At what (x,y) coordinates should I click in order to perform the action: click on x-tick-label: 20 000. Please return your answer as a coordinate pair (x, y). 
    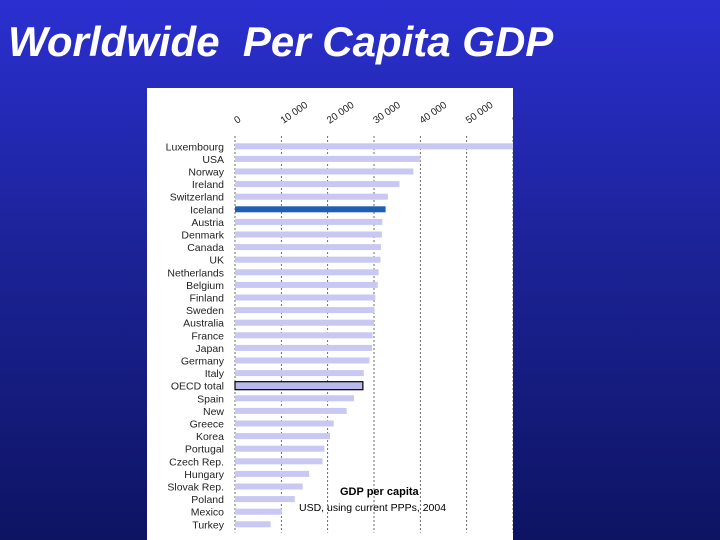
    Looking at the image, I should click on (341, 113).